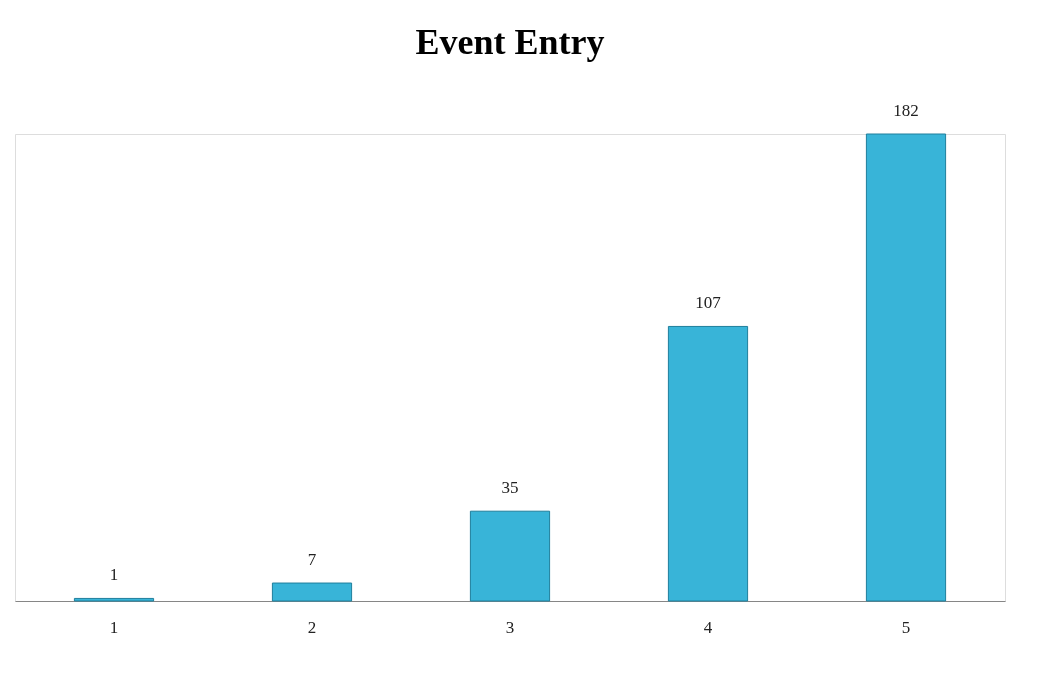 This screenshot has height=684, width=1059. What do you see at coordinates (510, 627) in the screenshot?
I see `x-tick-label: 3` at bounding box center [510, 627].